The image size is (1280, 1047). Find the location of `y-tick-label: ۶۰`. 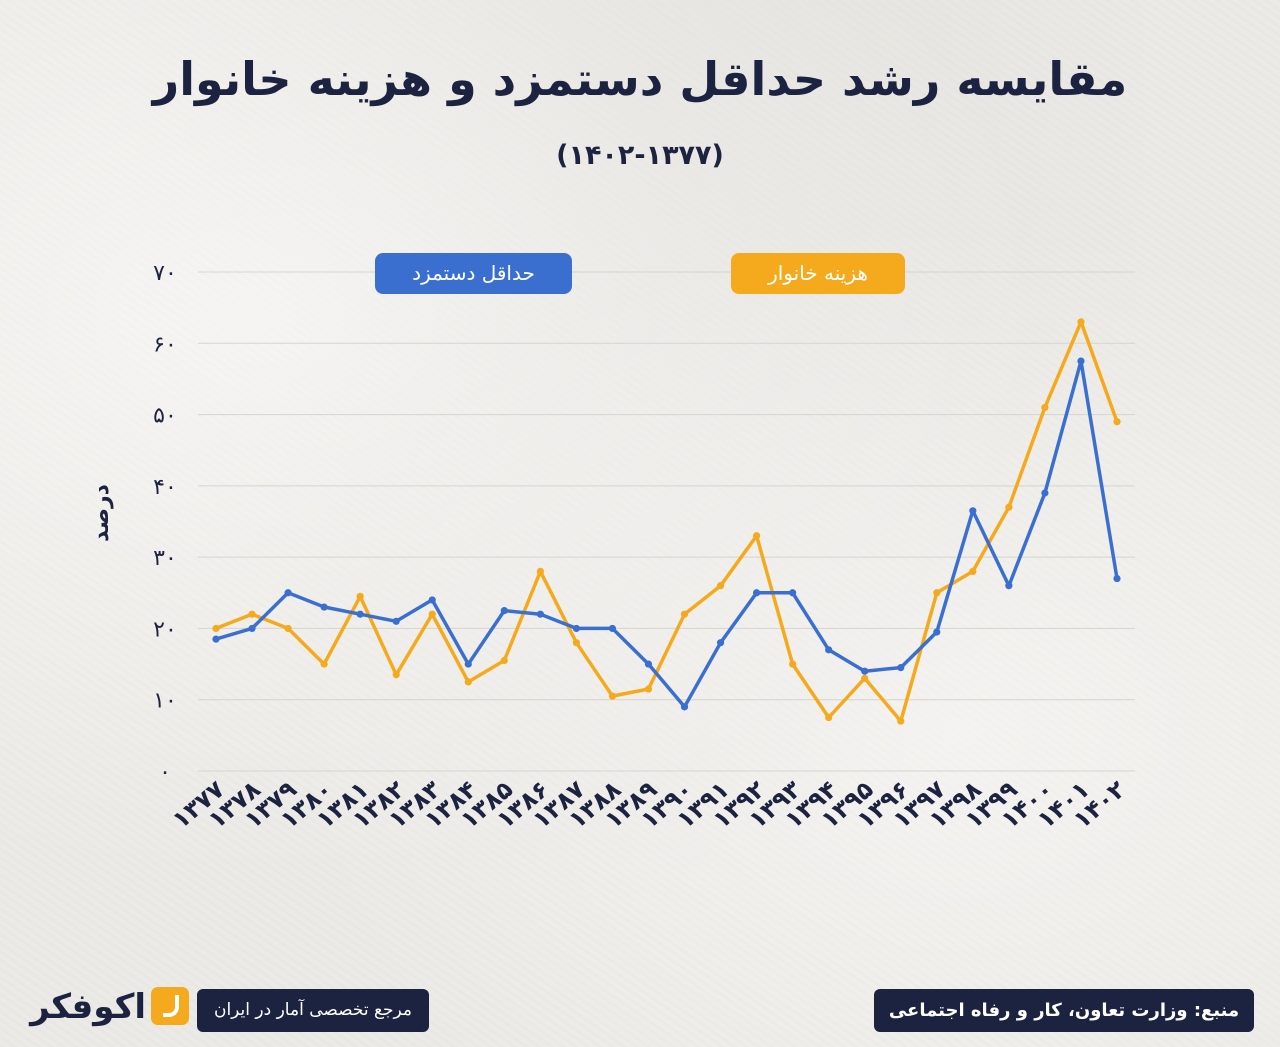

y-tick-label: ۶۰ is located at coordinates (165, 344).